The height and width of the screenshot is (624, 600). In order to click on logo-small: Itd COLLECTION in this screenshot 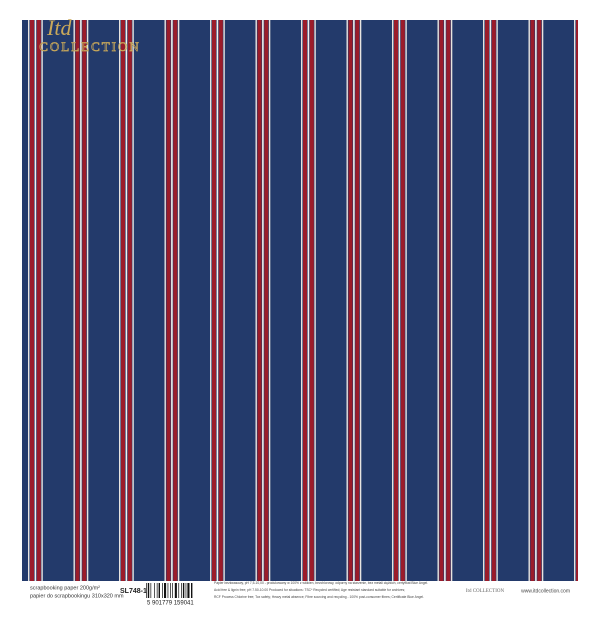, I will do `click(485, 591)`.